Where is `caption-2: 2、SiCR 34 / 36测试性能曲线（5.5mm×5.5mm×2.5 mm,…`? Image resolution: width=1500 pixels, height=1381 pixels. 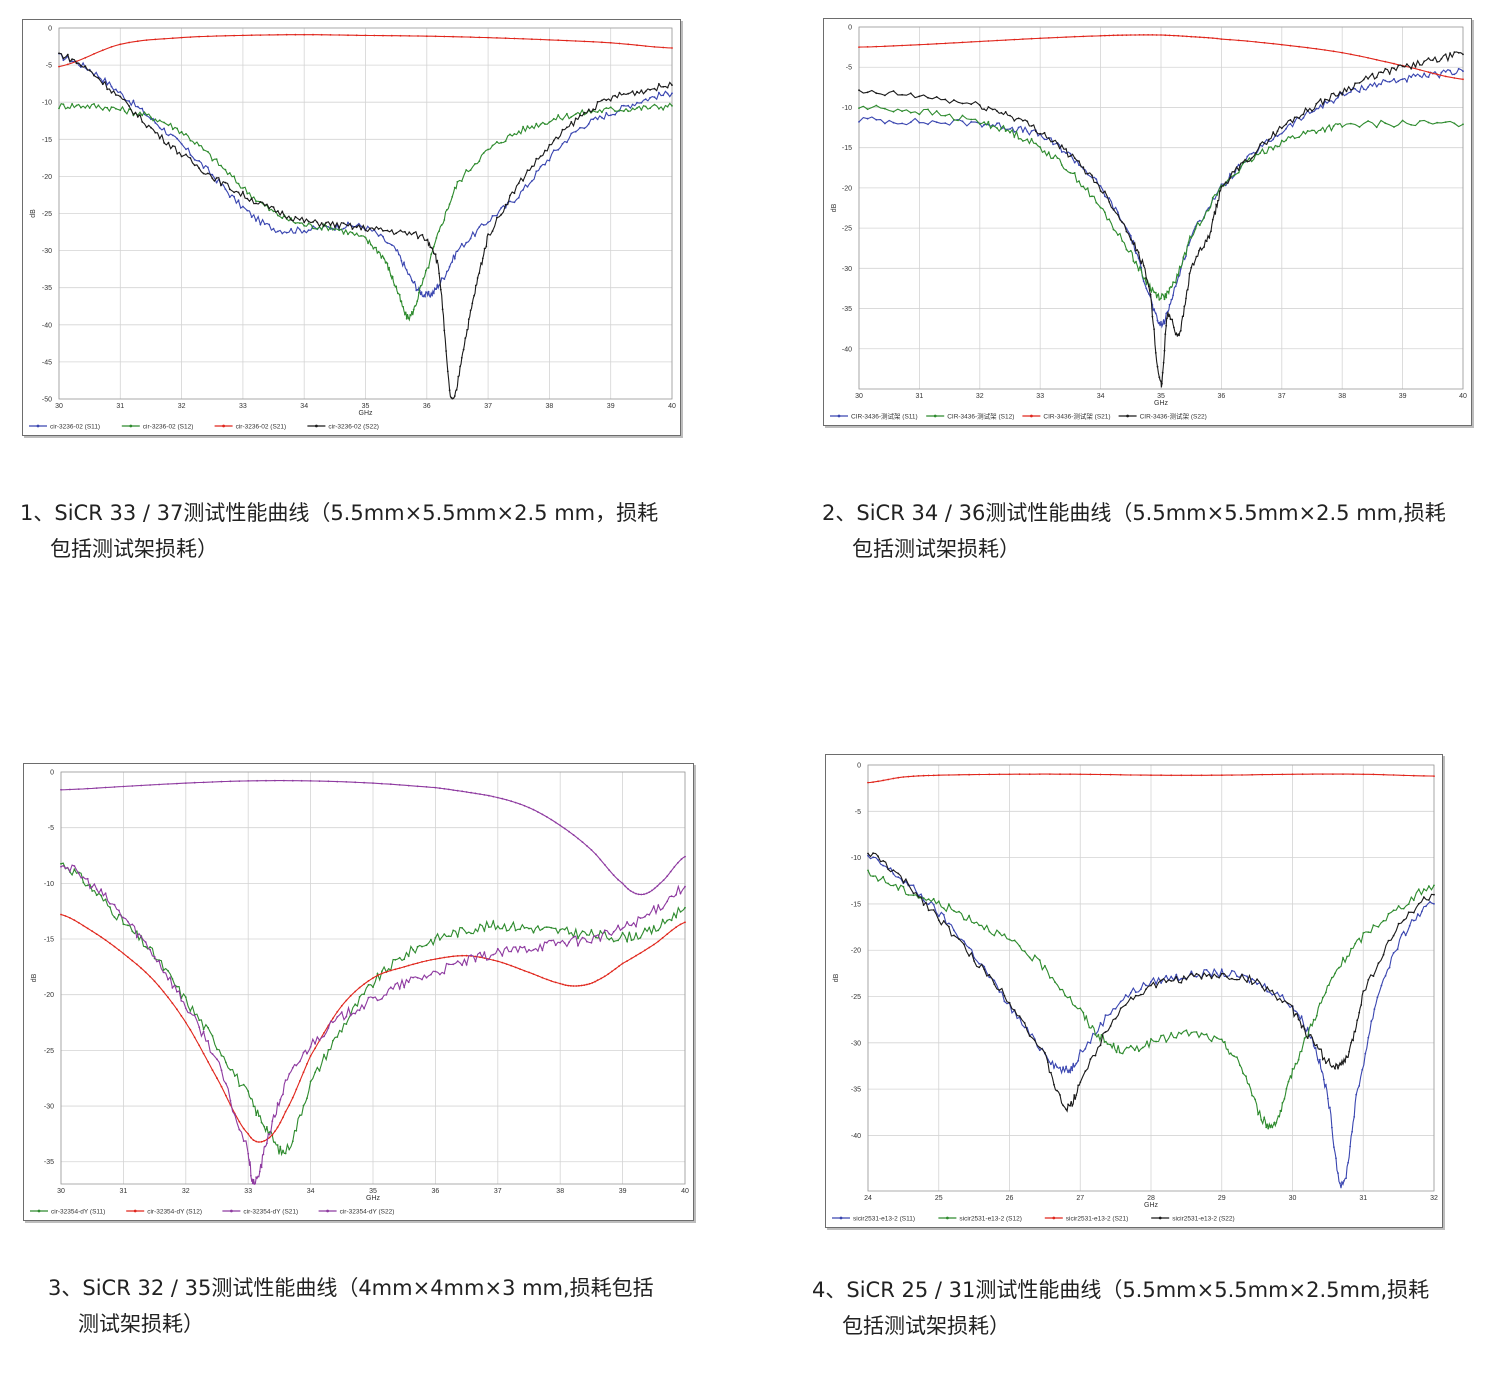 caption-2: 2、SiCR 34 / 36测试性能曲线（5.5mm×5.5mm×2.5 mm,… is located at coordinates (1157, 531).